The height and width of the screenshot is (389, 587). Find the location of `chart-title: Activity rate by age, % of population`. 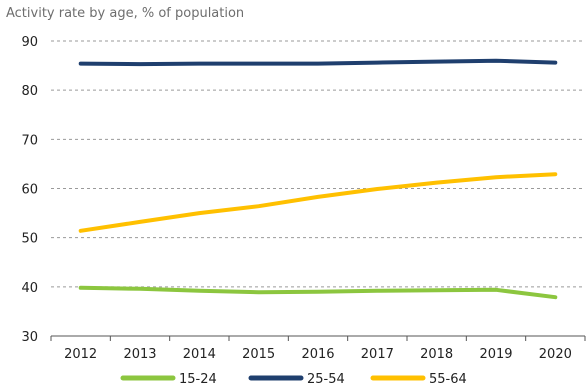

chart-title: Activity rate by age, % of population is located at coordinates (125, 13).